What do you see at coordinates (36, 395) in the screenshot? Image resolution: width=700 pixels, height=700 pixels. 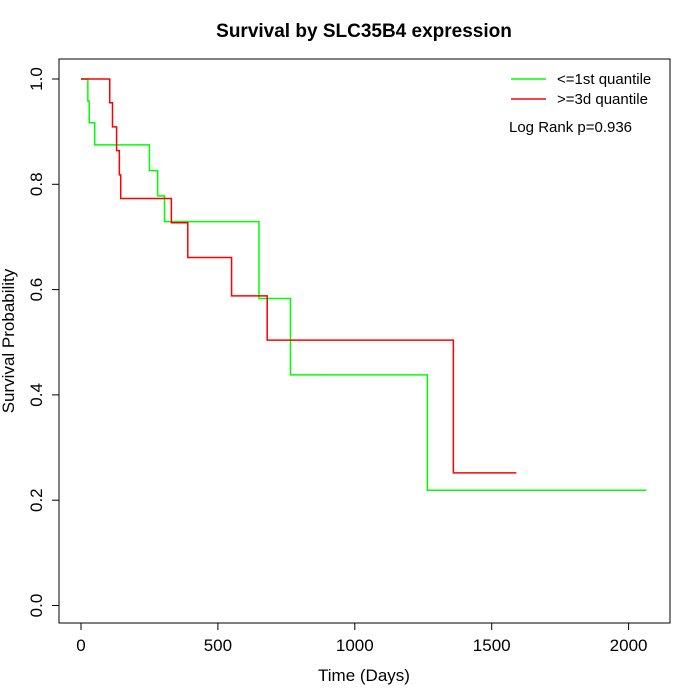 I see `y-tick-label: 0.4` at bounding box center [36, 395].